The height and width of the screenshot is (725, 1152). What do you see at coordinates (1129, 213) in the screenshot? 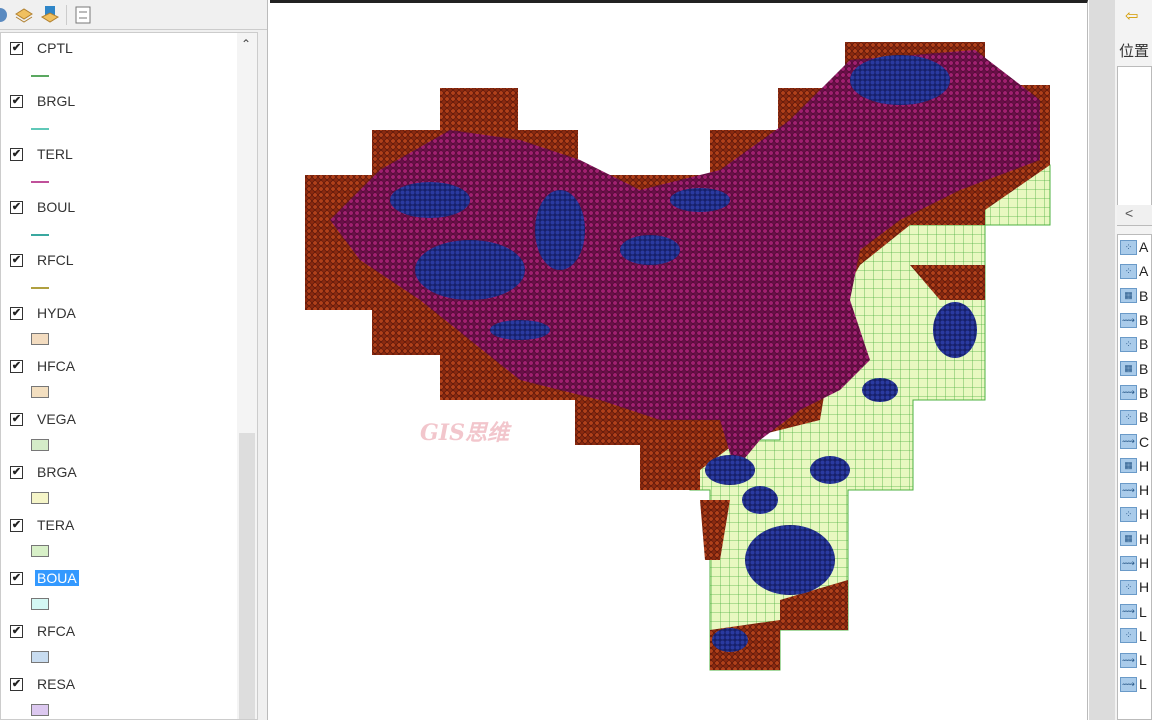
I see `scroll-left-icon: <` at bounding box center [1129, 213].